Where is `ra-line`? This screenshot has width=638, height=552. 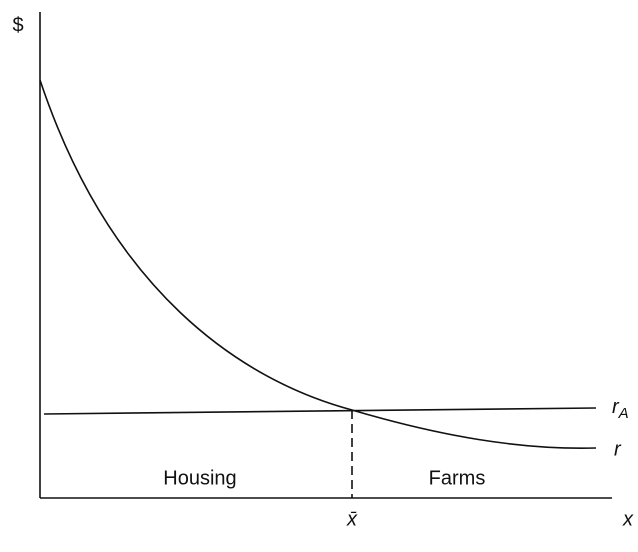
ra-line is located at coordinates (320, 411).